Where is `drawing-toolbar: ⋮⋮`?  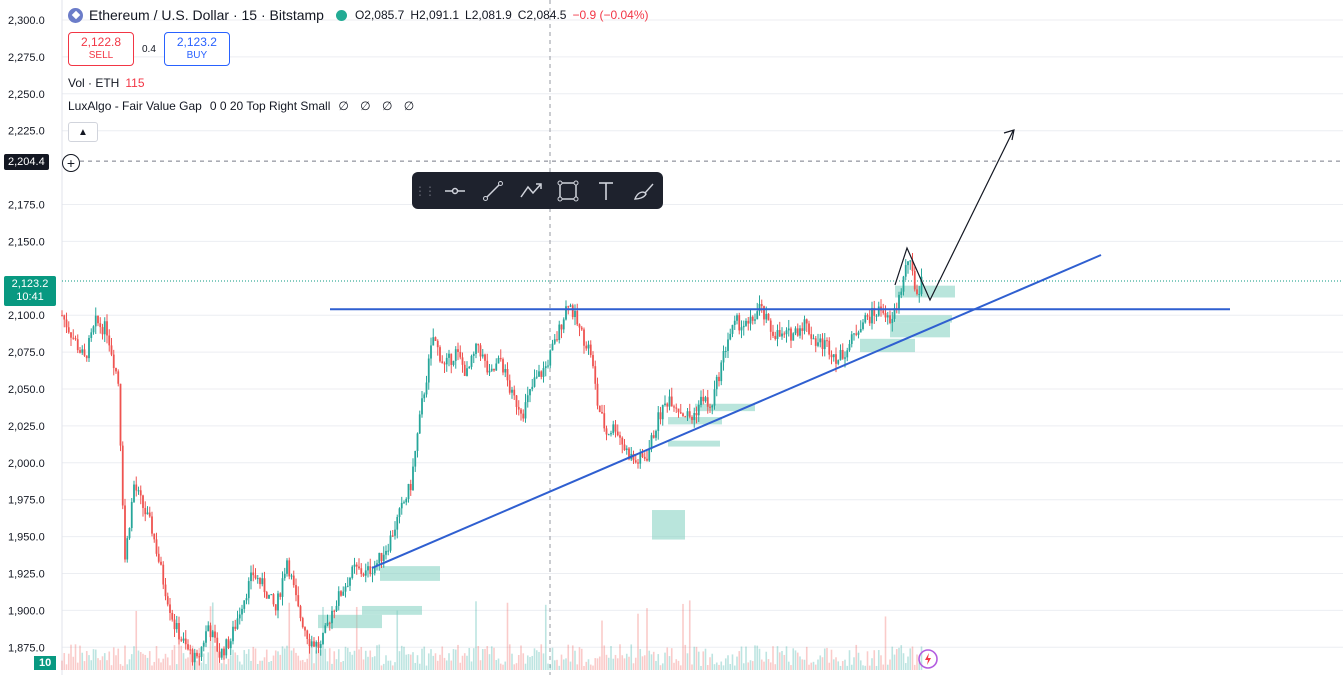 drawing-toolbar: ⋮⋮ is located at coordinates (537, 190).